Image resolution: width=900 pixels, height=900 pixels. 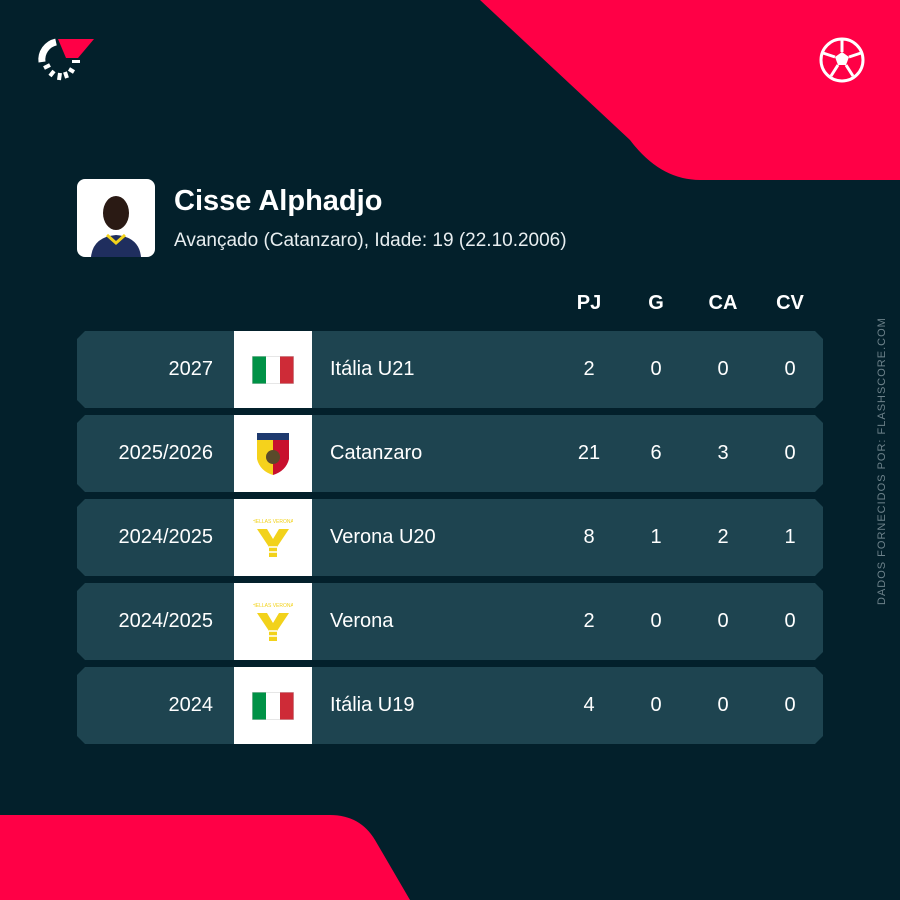 I want to click on table-row: 2024/2025 HELLAS VERONA Verona 2 0 0 0, so click(x=450, y=621).